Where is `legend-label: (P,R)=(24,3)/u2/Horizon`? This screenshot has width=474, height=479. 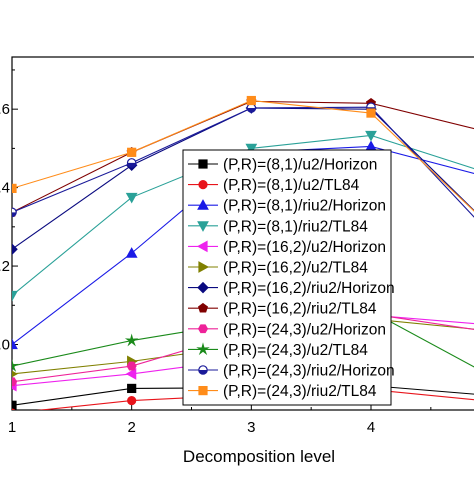 legend-label: (P,R)=(24,3)/u2/Horizon is located at coordinates (304, 329).